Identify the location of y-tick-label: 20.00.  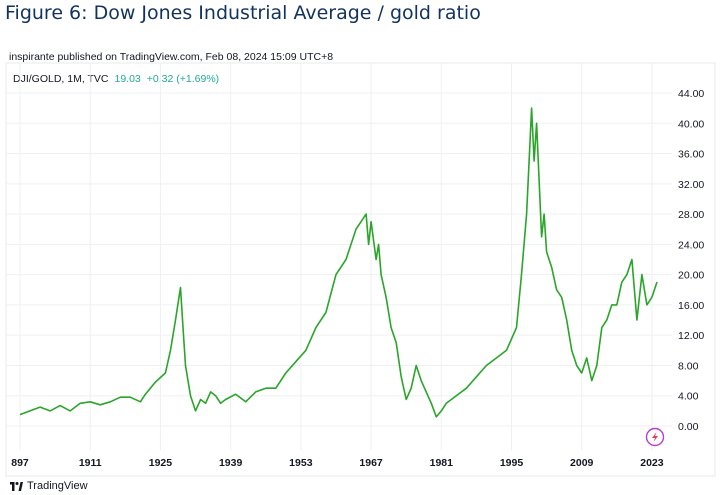
(691, 276).